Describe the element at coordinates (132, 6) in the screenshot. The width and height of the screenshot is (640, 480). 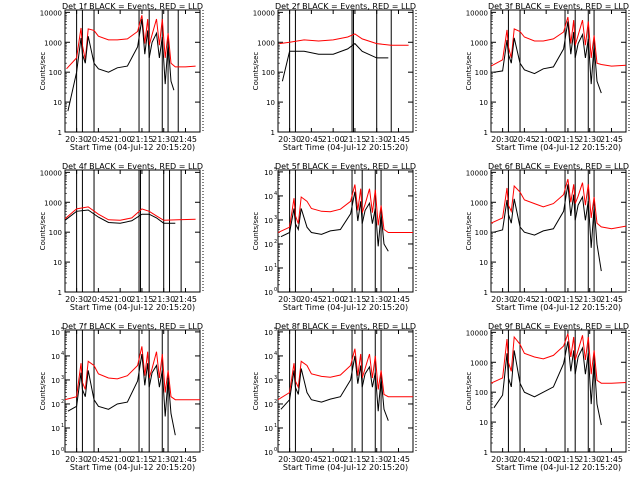
I see `panel-title: Det 1f BLACK = Events, RED = LLD` at that location.